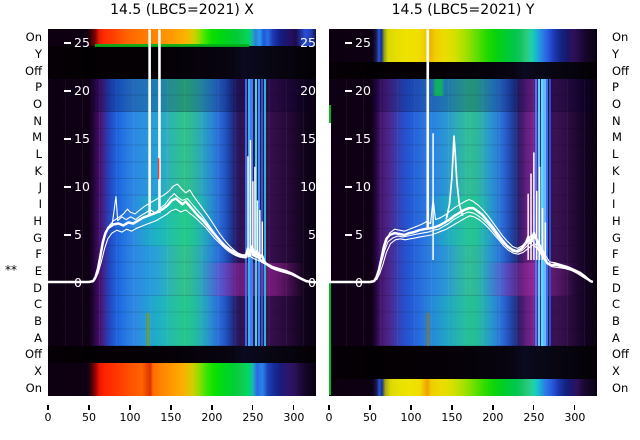 This screenshot has width=640, height=440. What do you see at coordinates (363, 186) in the screenshot?
I see `y-tick-label: 10` at bounding box center [363, 186].